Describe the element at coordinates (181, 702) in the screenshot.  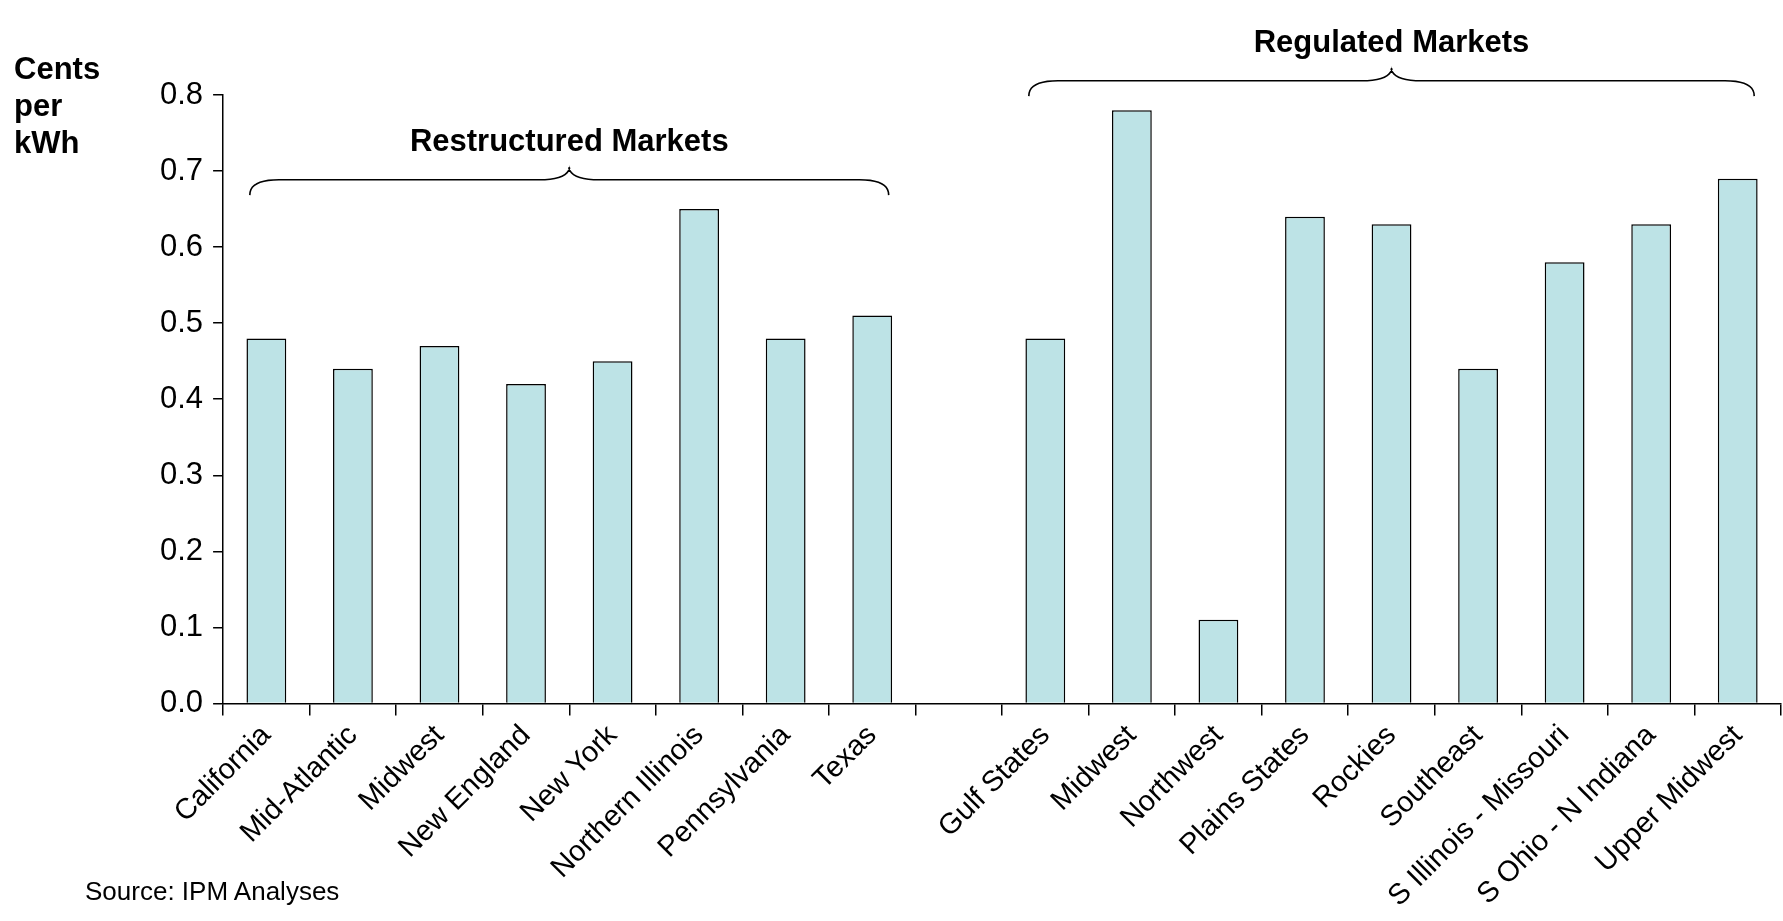
I see `y-tick-label: 0.0` at that location.